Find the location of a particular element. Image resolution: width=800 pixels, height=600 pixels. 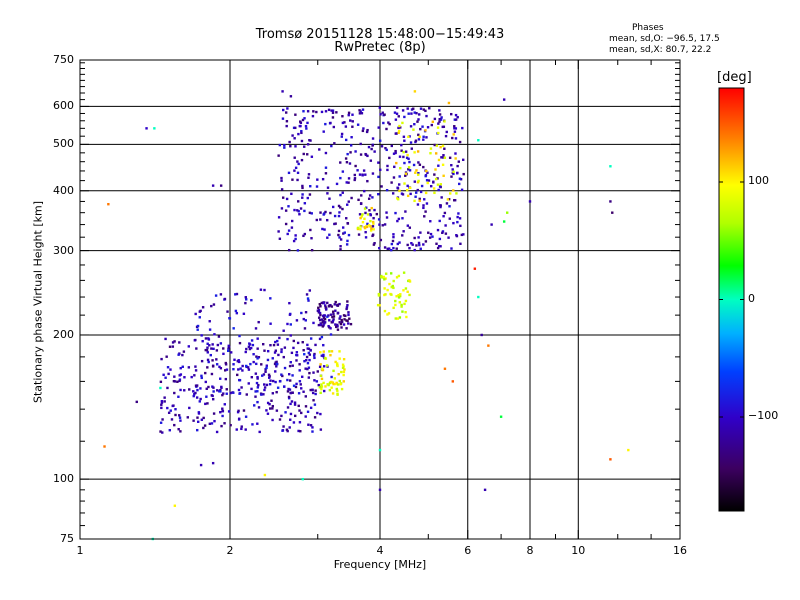

x-tick-label: 4 is located at coordinates (380, 550).